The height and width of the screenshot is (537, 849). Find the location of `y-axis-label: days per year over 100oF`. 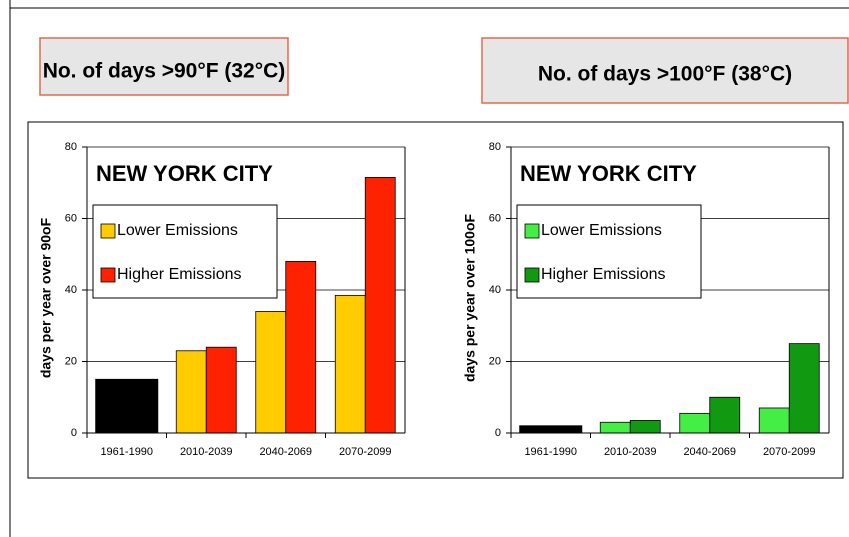

y-axis-label: days per year over 100oF is located at coordinates (470, 298).